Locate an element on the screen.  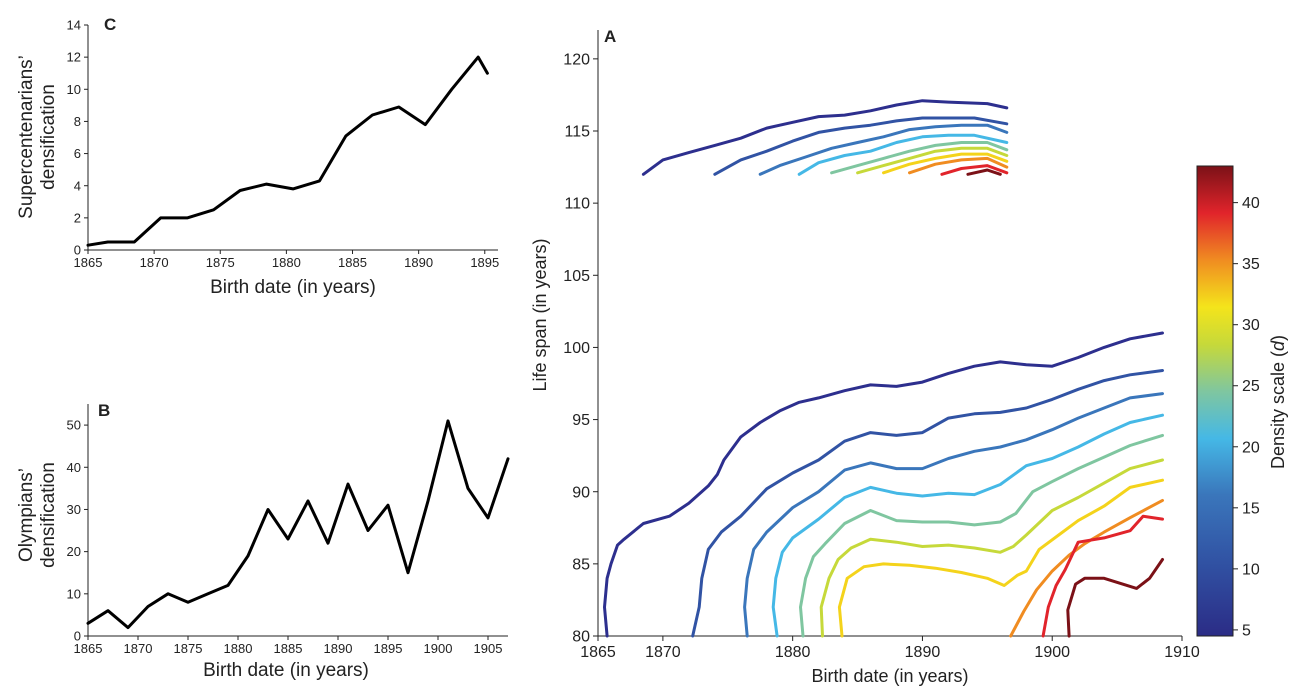
panel-a-y-ticks: 80 85 90 95 100 105 110 115 120 is located at coordinates (580, 348).